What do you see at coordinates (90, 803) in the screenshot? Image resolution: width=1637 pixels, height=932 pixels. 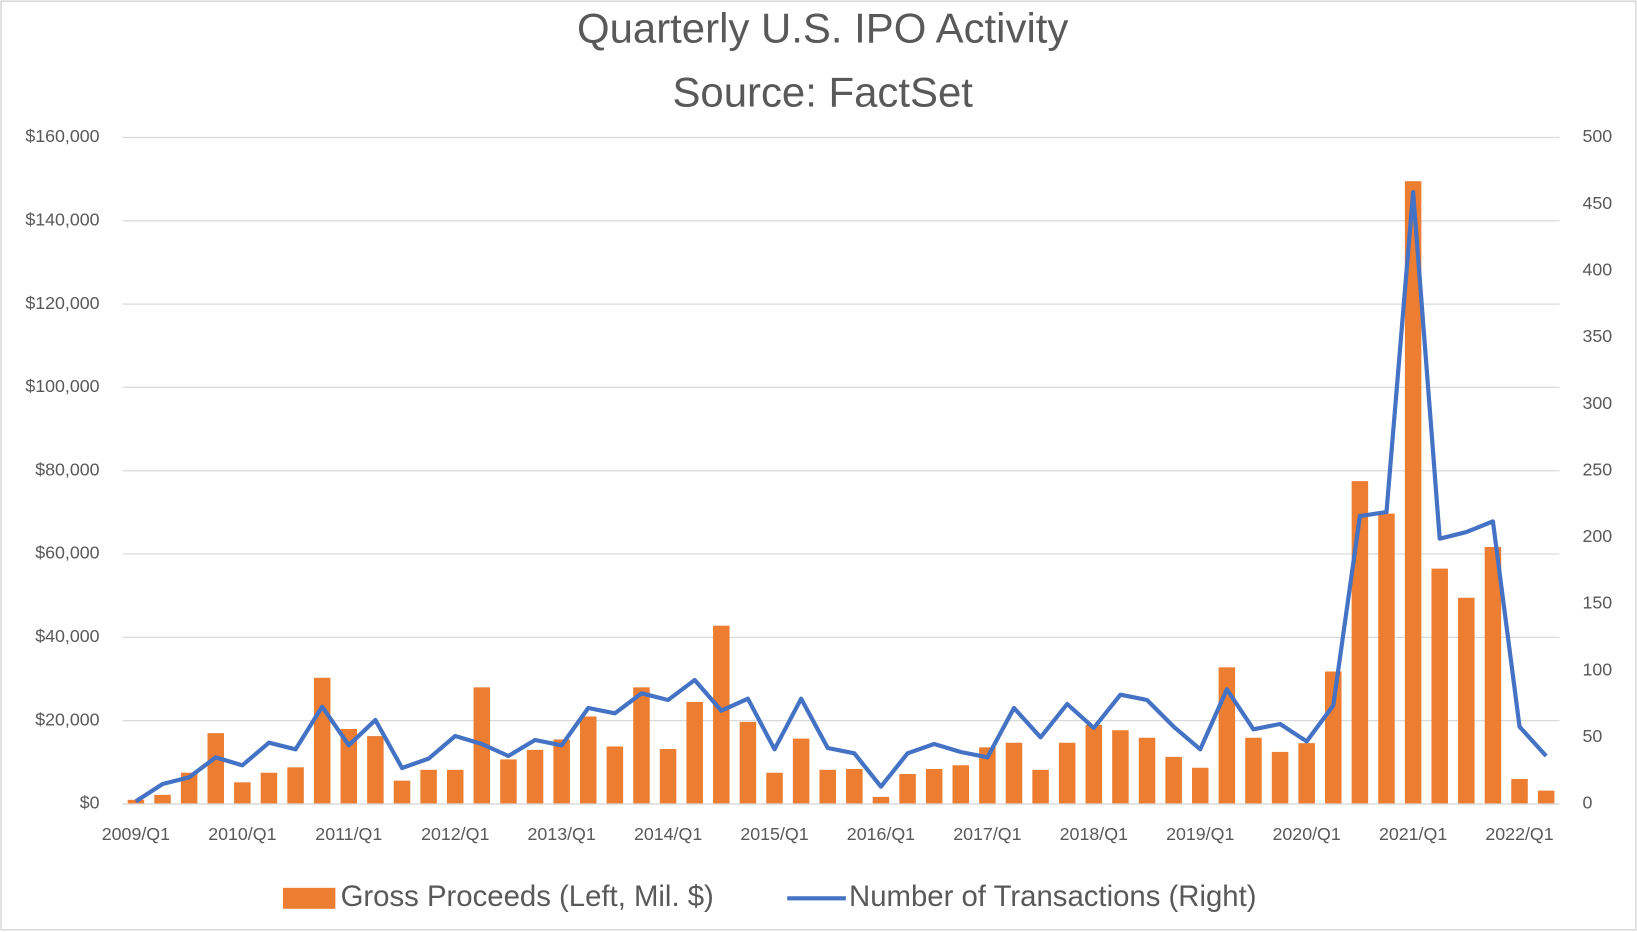 I see `y-tick-label: $0` at bounding box center [90, 803].